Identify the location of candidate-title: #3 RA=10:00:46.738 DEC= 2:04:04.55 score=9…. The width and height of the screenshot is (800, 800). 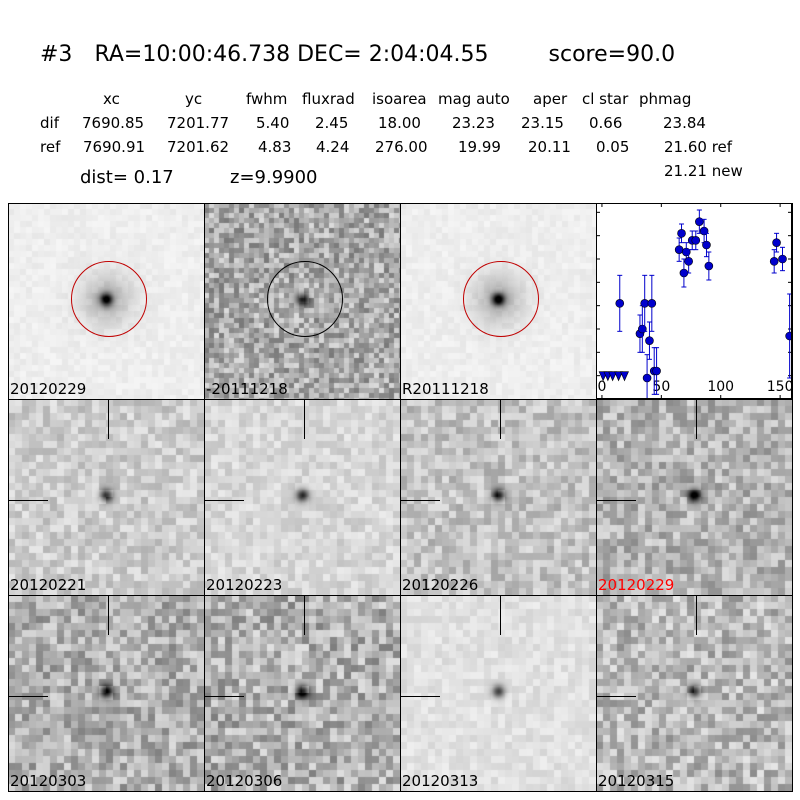
(357, 54).